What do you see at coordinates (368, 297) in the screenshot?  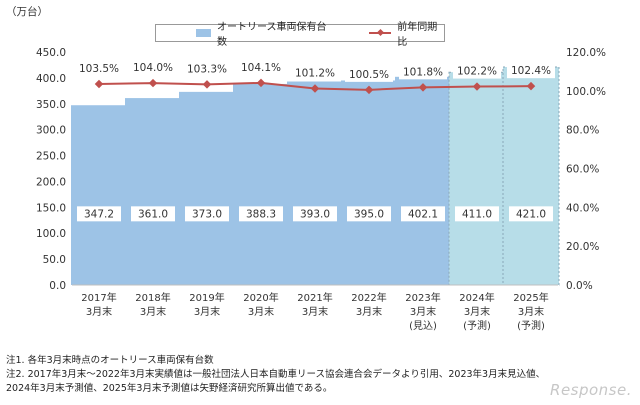 I see `x-category-line: 2022年` at bounding box center [368, 297].